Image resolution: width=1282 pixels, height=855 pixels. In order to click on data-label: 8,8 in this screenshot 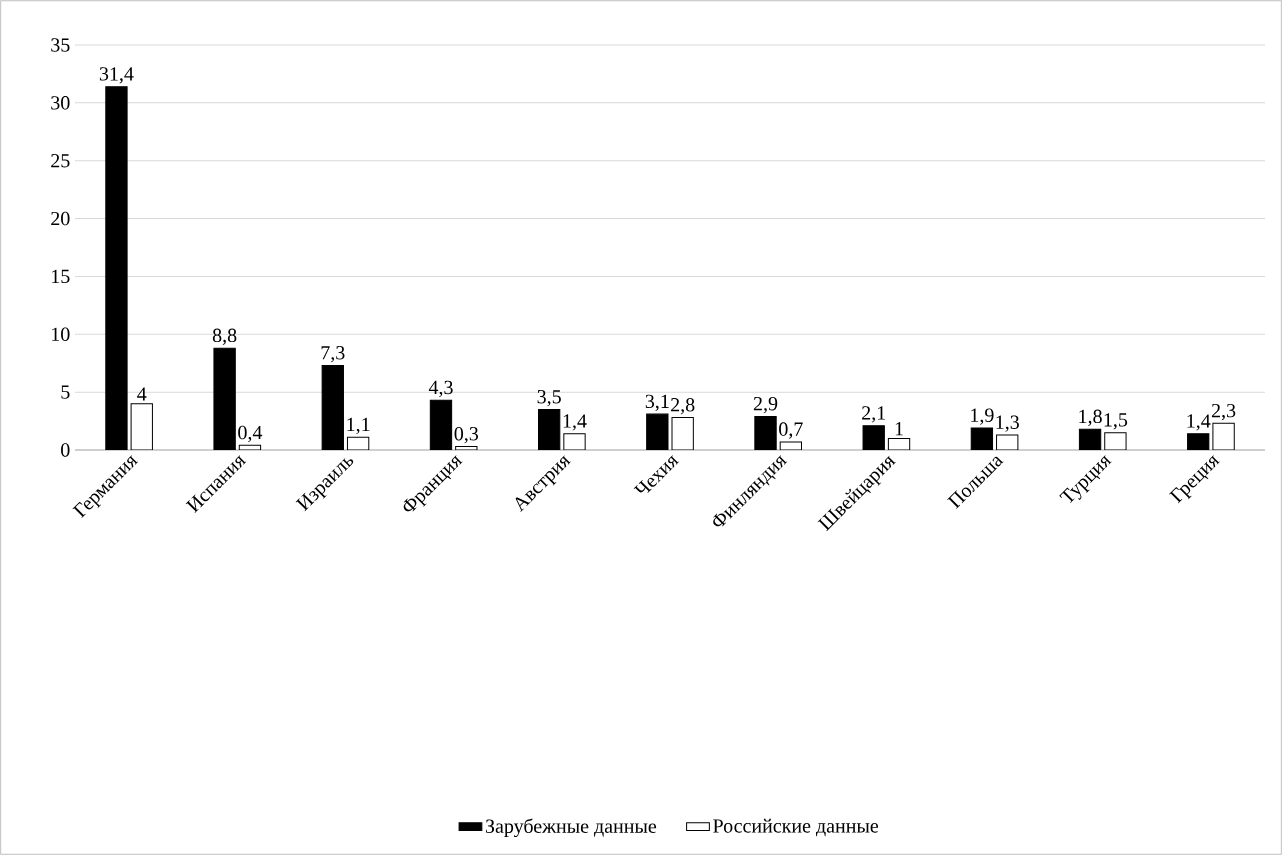, I will do `click(224, 336)`.